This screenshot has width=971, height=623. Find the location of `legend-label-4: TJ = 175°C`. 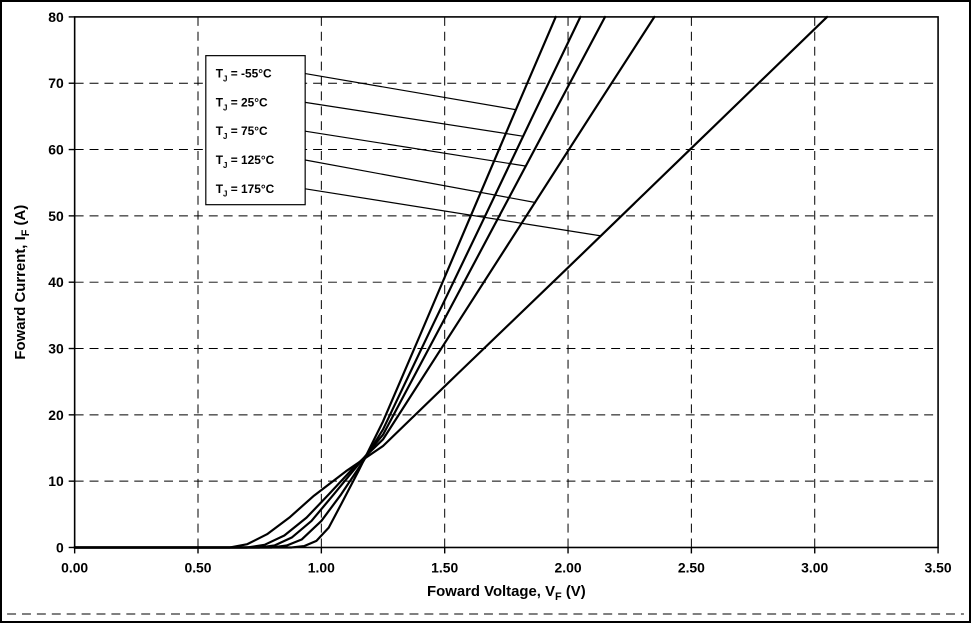

legend-label-4: TJ = 175°C is located at coordinates (245, 190).